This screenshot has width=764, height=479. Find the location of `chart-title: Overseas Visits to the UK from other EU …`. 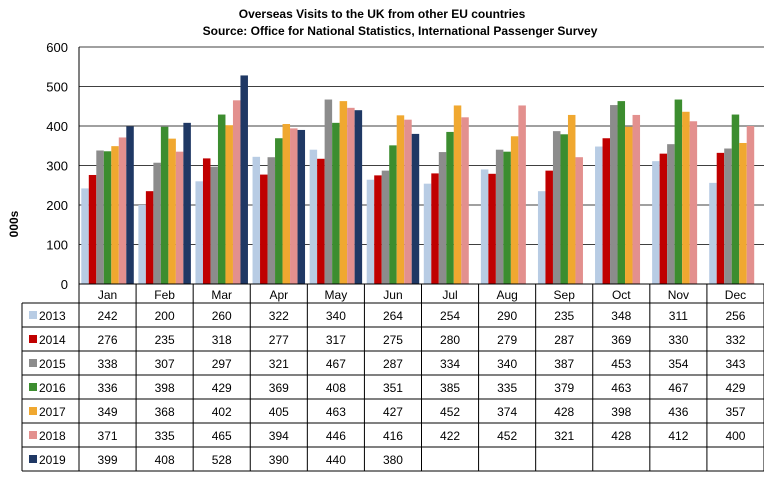

chart-title: Overseas Visits to the UK from other EU … is located at coordinates (382, 14).